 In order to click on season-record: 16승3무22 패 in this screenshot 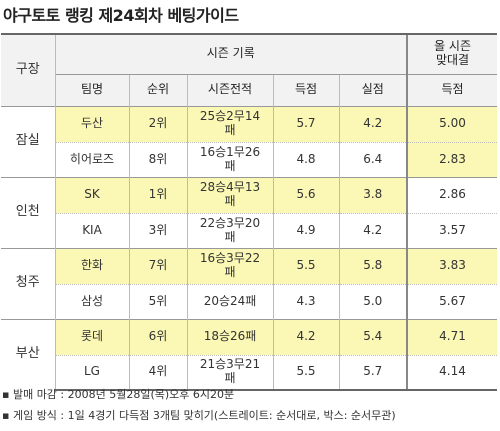, I will do `click(229, 265)`.